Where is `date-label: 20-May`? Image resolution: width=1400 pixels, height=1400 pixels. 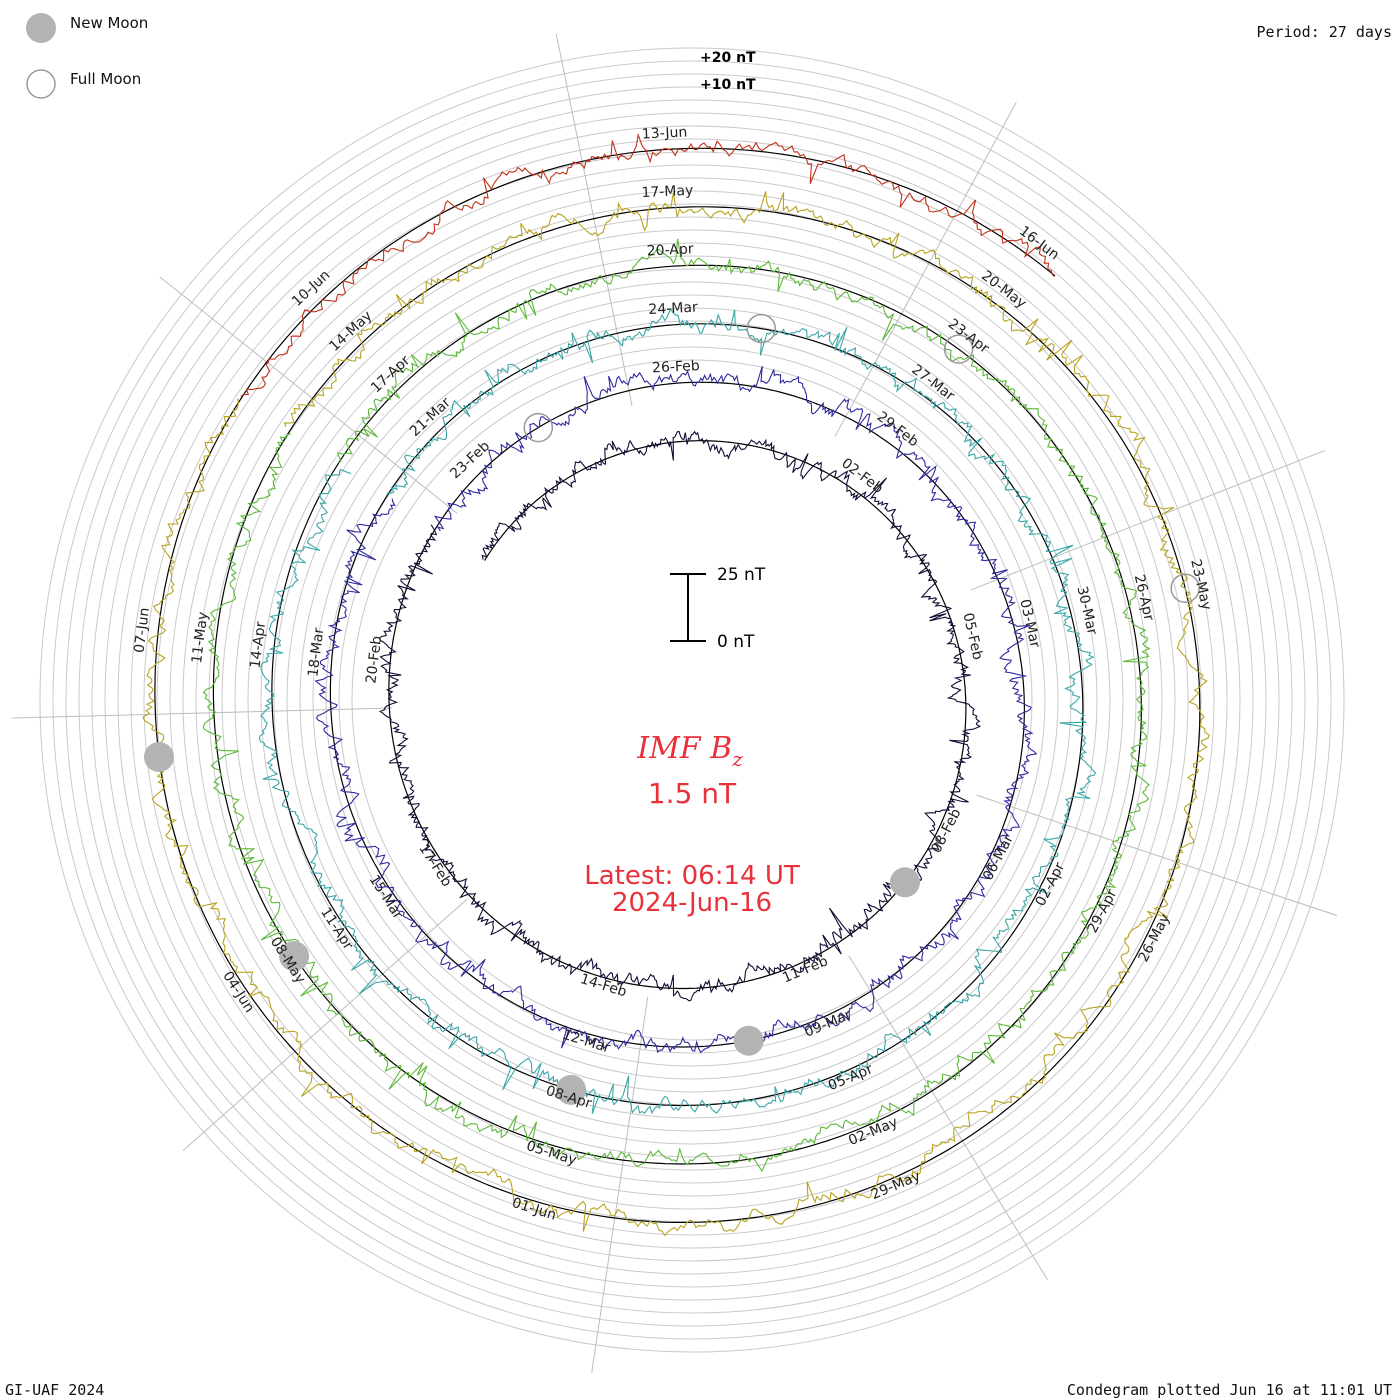
date-label: 20-May is located at coordinates (1003, 290).